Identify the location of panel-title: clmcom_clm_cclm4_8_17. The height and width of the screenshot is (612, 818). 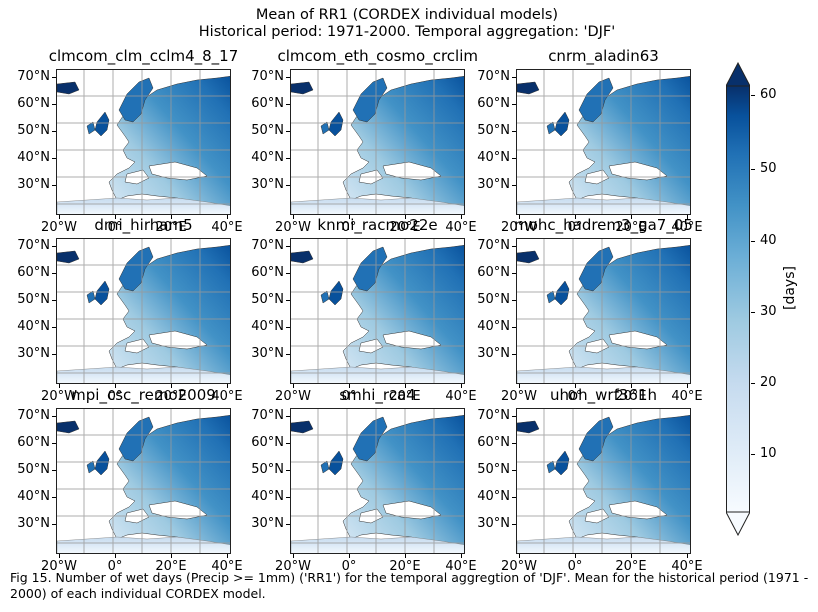
(143, 56).